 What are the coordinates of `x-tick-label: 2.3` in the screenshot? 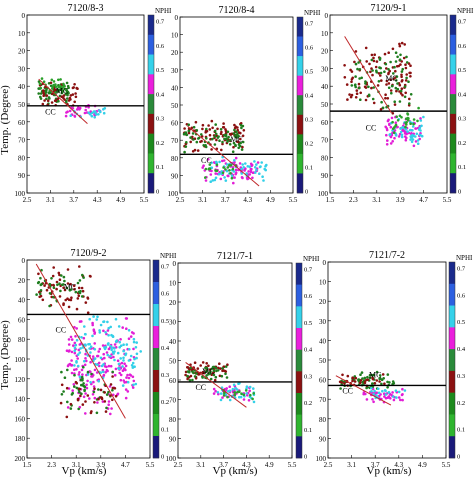 It's located at (51, 465).